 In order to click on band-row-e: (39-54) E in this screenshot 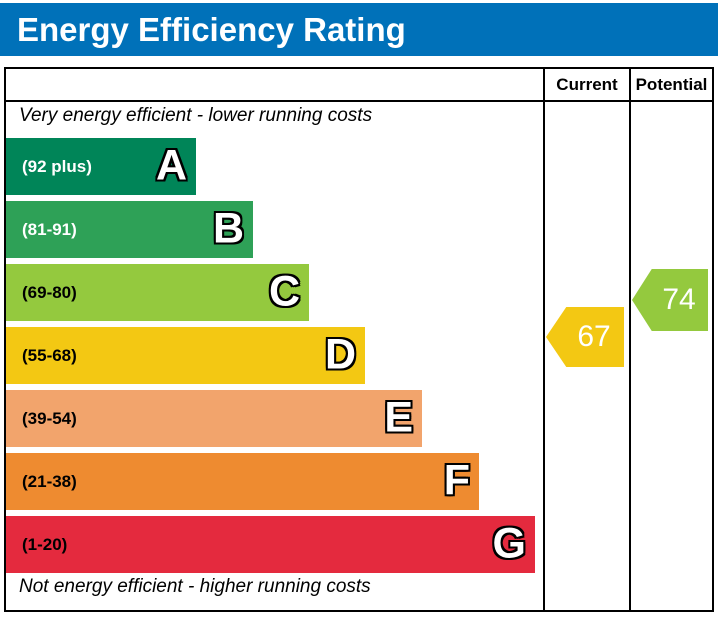, I will do `click(214, 418)`.